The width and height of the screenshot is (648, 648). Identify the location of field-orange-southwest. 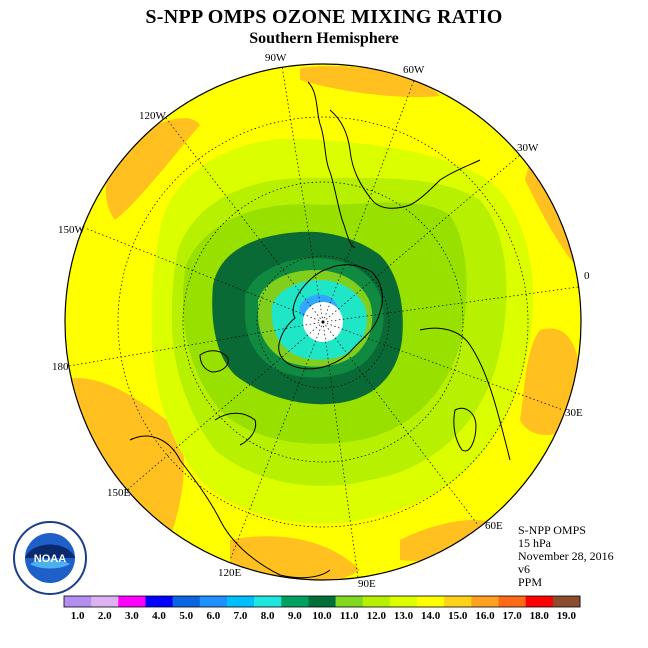
(124, 469).